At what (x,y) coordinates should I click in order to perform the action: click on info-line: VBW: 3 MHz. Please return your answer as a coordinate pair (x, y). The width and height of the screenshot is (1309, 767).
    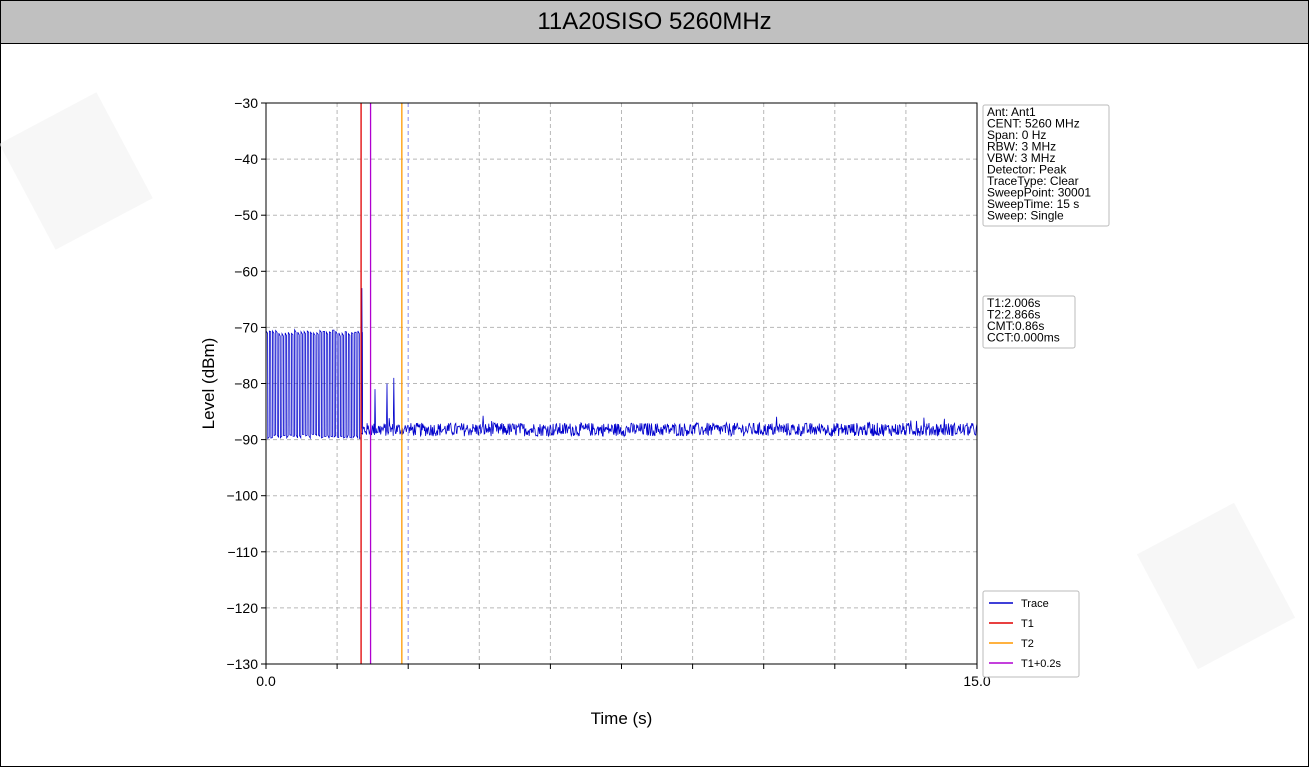
    Looking at the image, I should click on (1021, 158).